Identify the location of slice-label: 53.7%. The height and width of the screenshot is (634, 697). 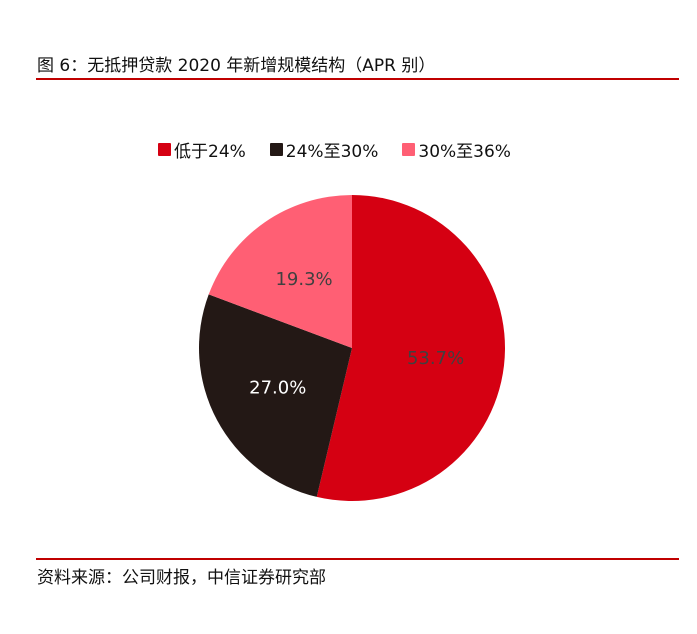
(435, 358).